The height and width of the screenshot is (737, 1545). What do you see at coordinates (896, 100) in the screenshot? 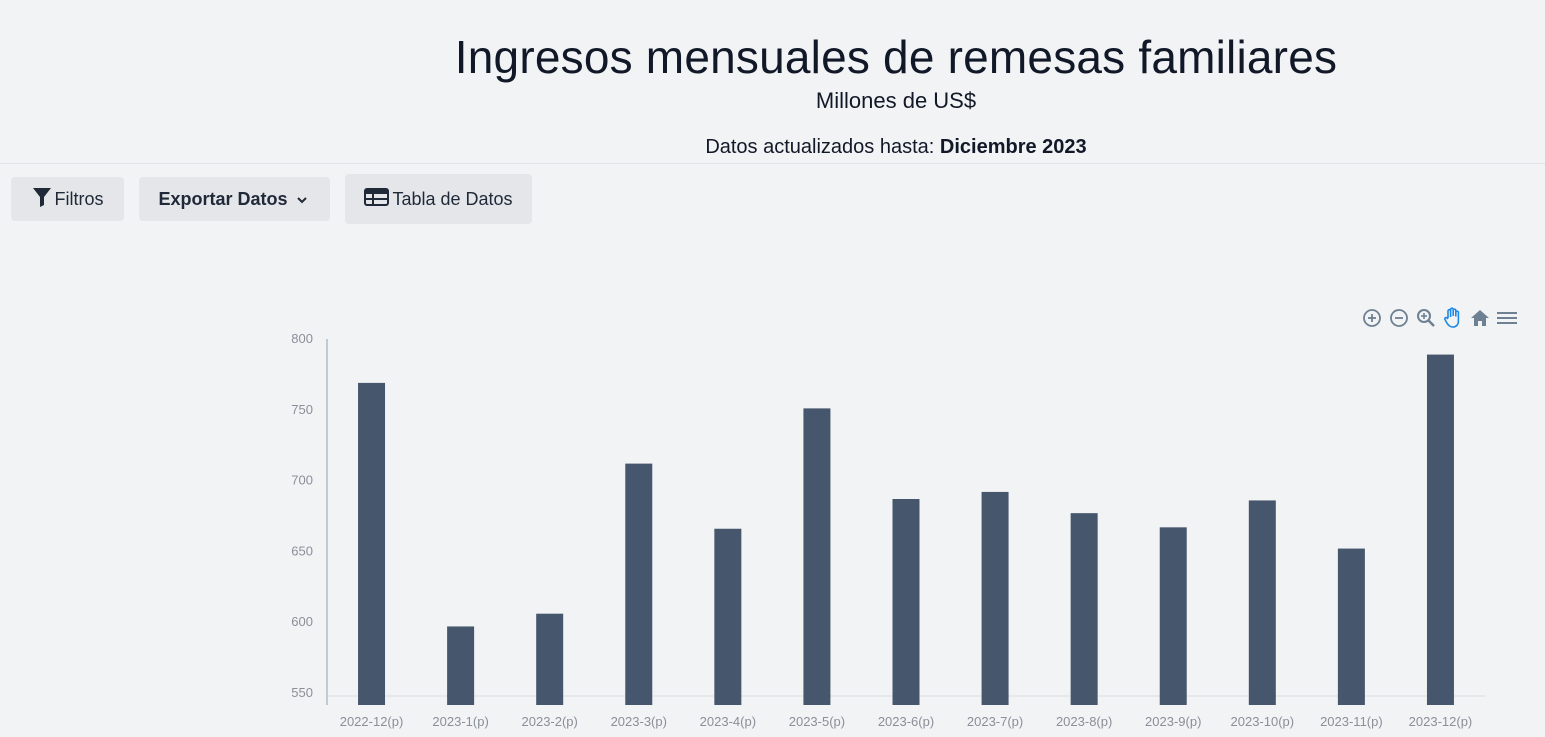
I see `page-subtitle: Millones de US$` at bounding box center [896, 100].